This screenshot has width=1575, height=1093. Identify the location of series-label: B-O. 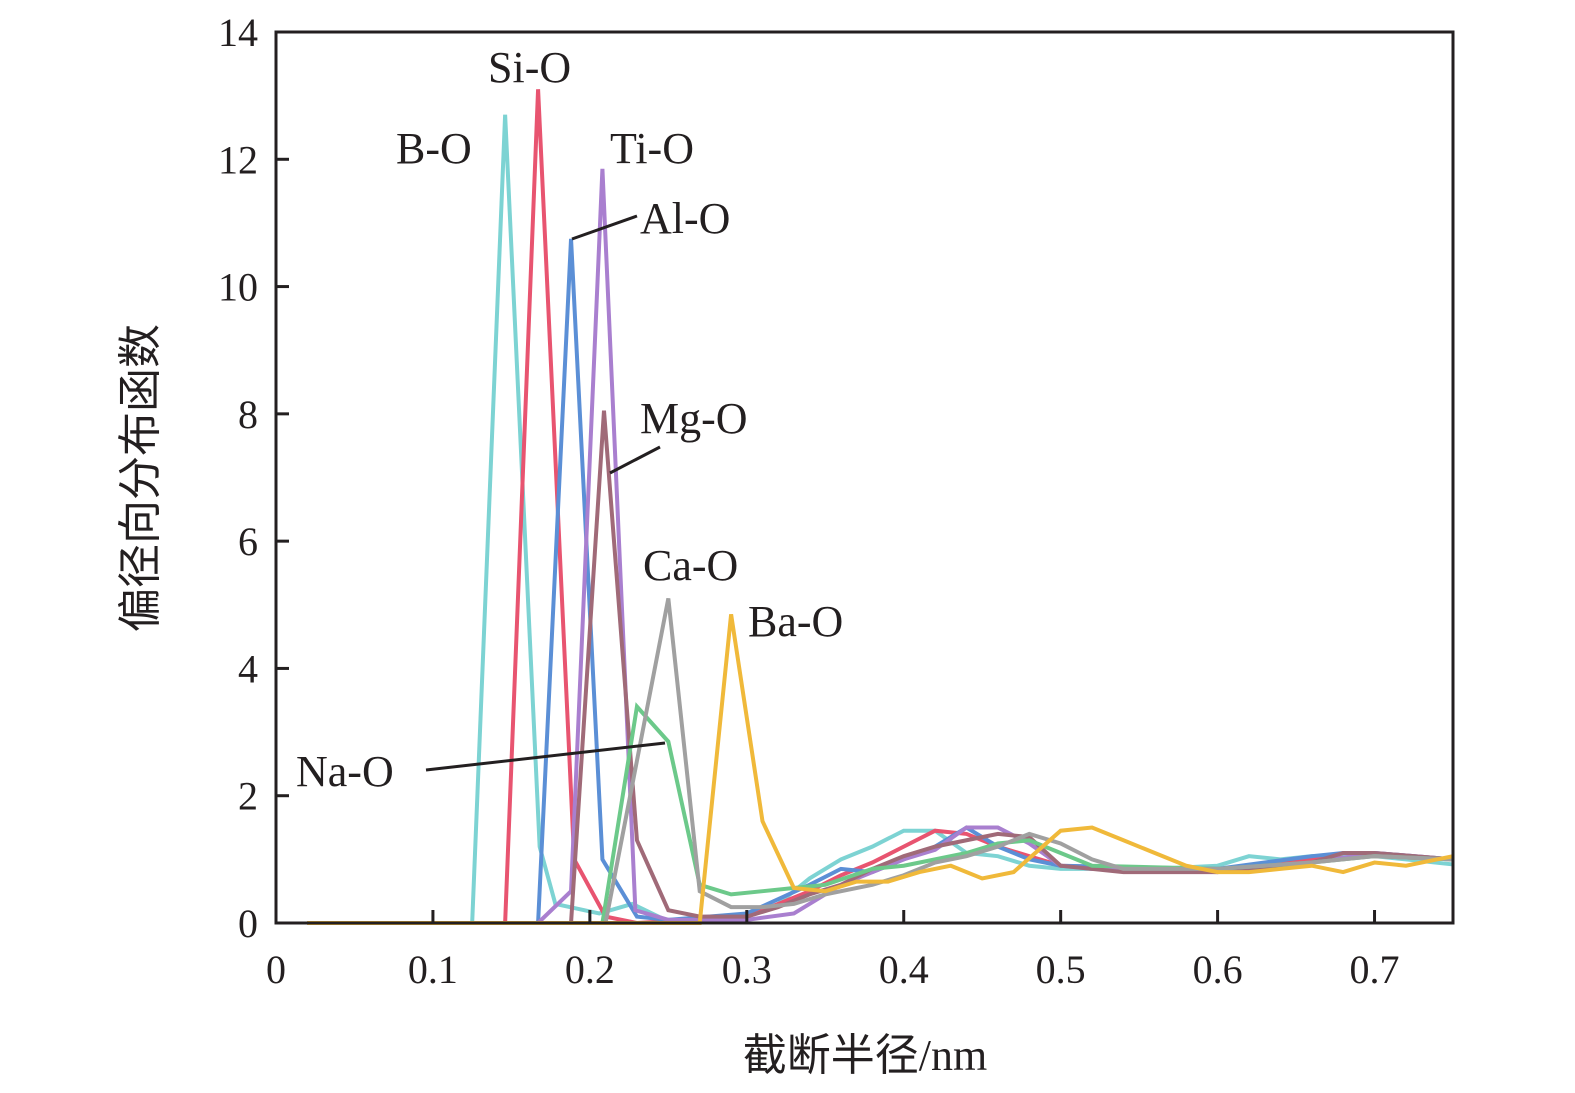
(434, 148).